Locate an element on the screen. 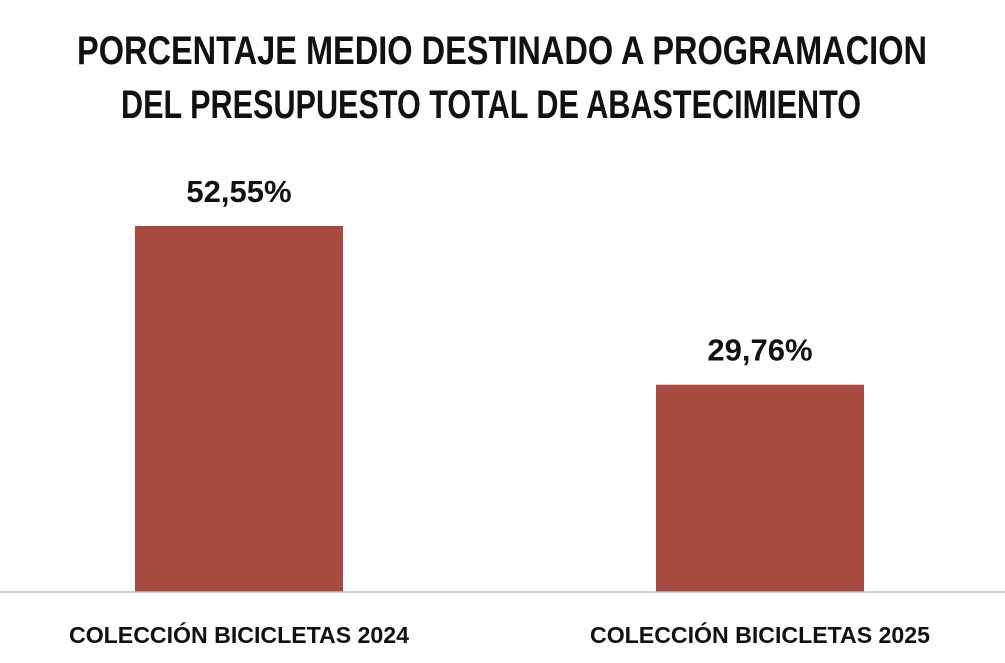  data-label-2: 29,76% is located at coordinates (759, 350).